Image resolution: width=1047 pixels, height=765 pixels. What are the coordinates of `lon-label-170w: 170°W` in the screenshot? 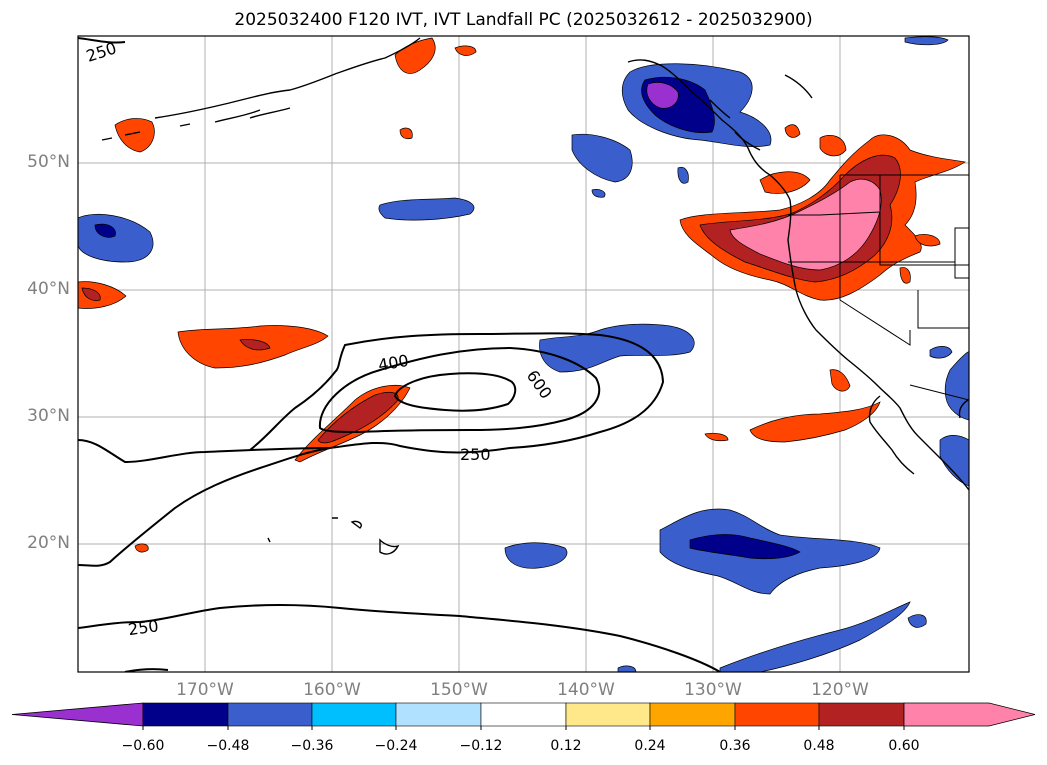 It's located at (205, 690).